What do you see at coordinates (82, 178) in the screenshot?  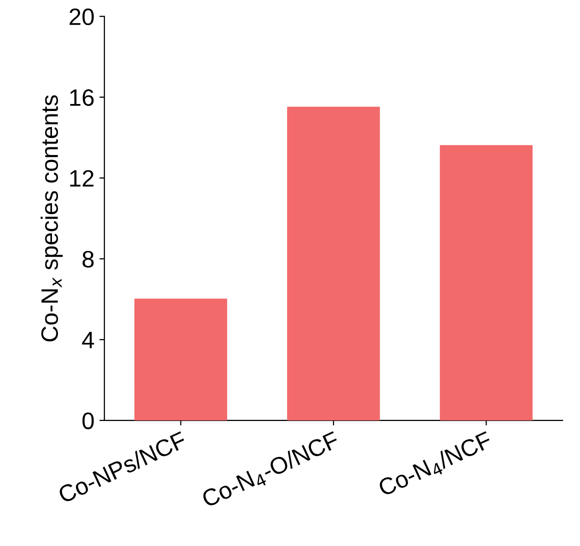 I see `y-tick-label: 12` at bounding box center [82, 178].